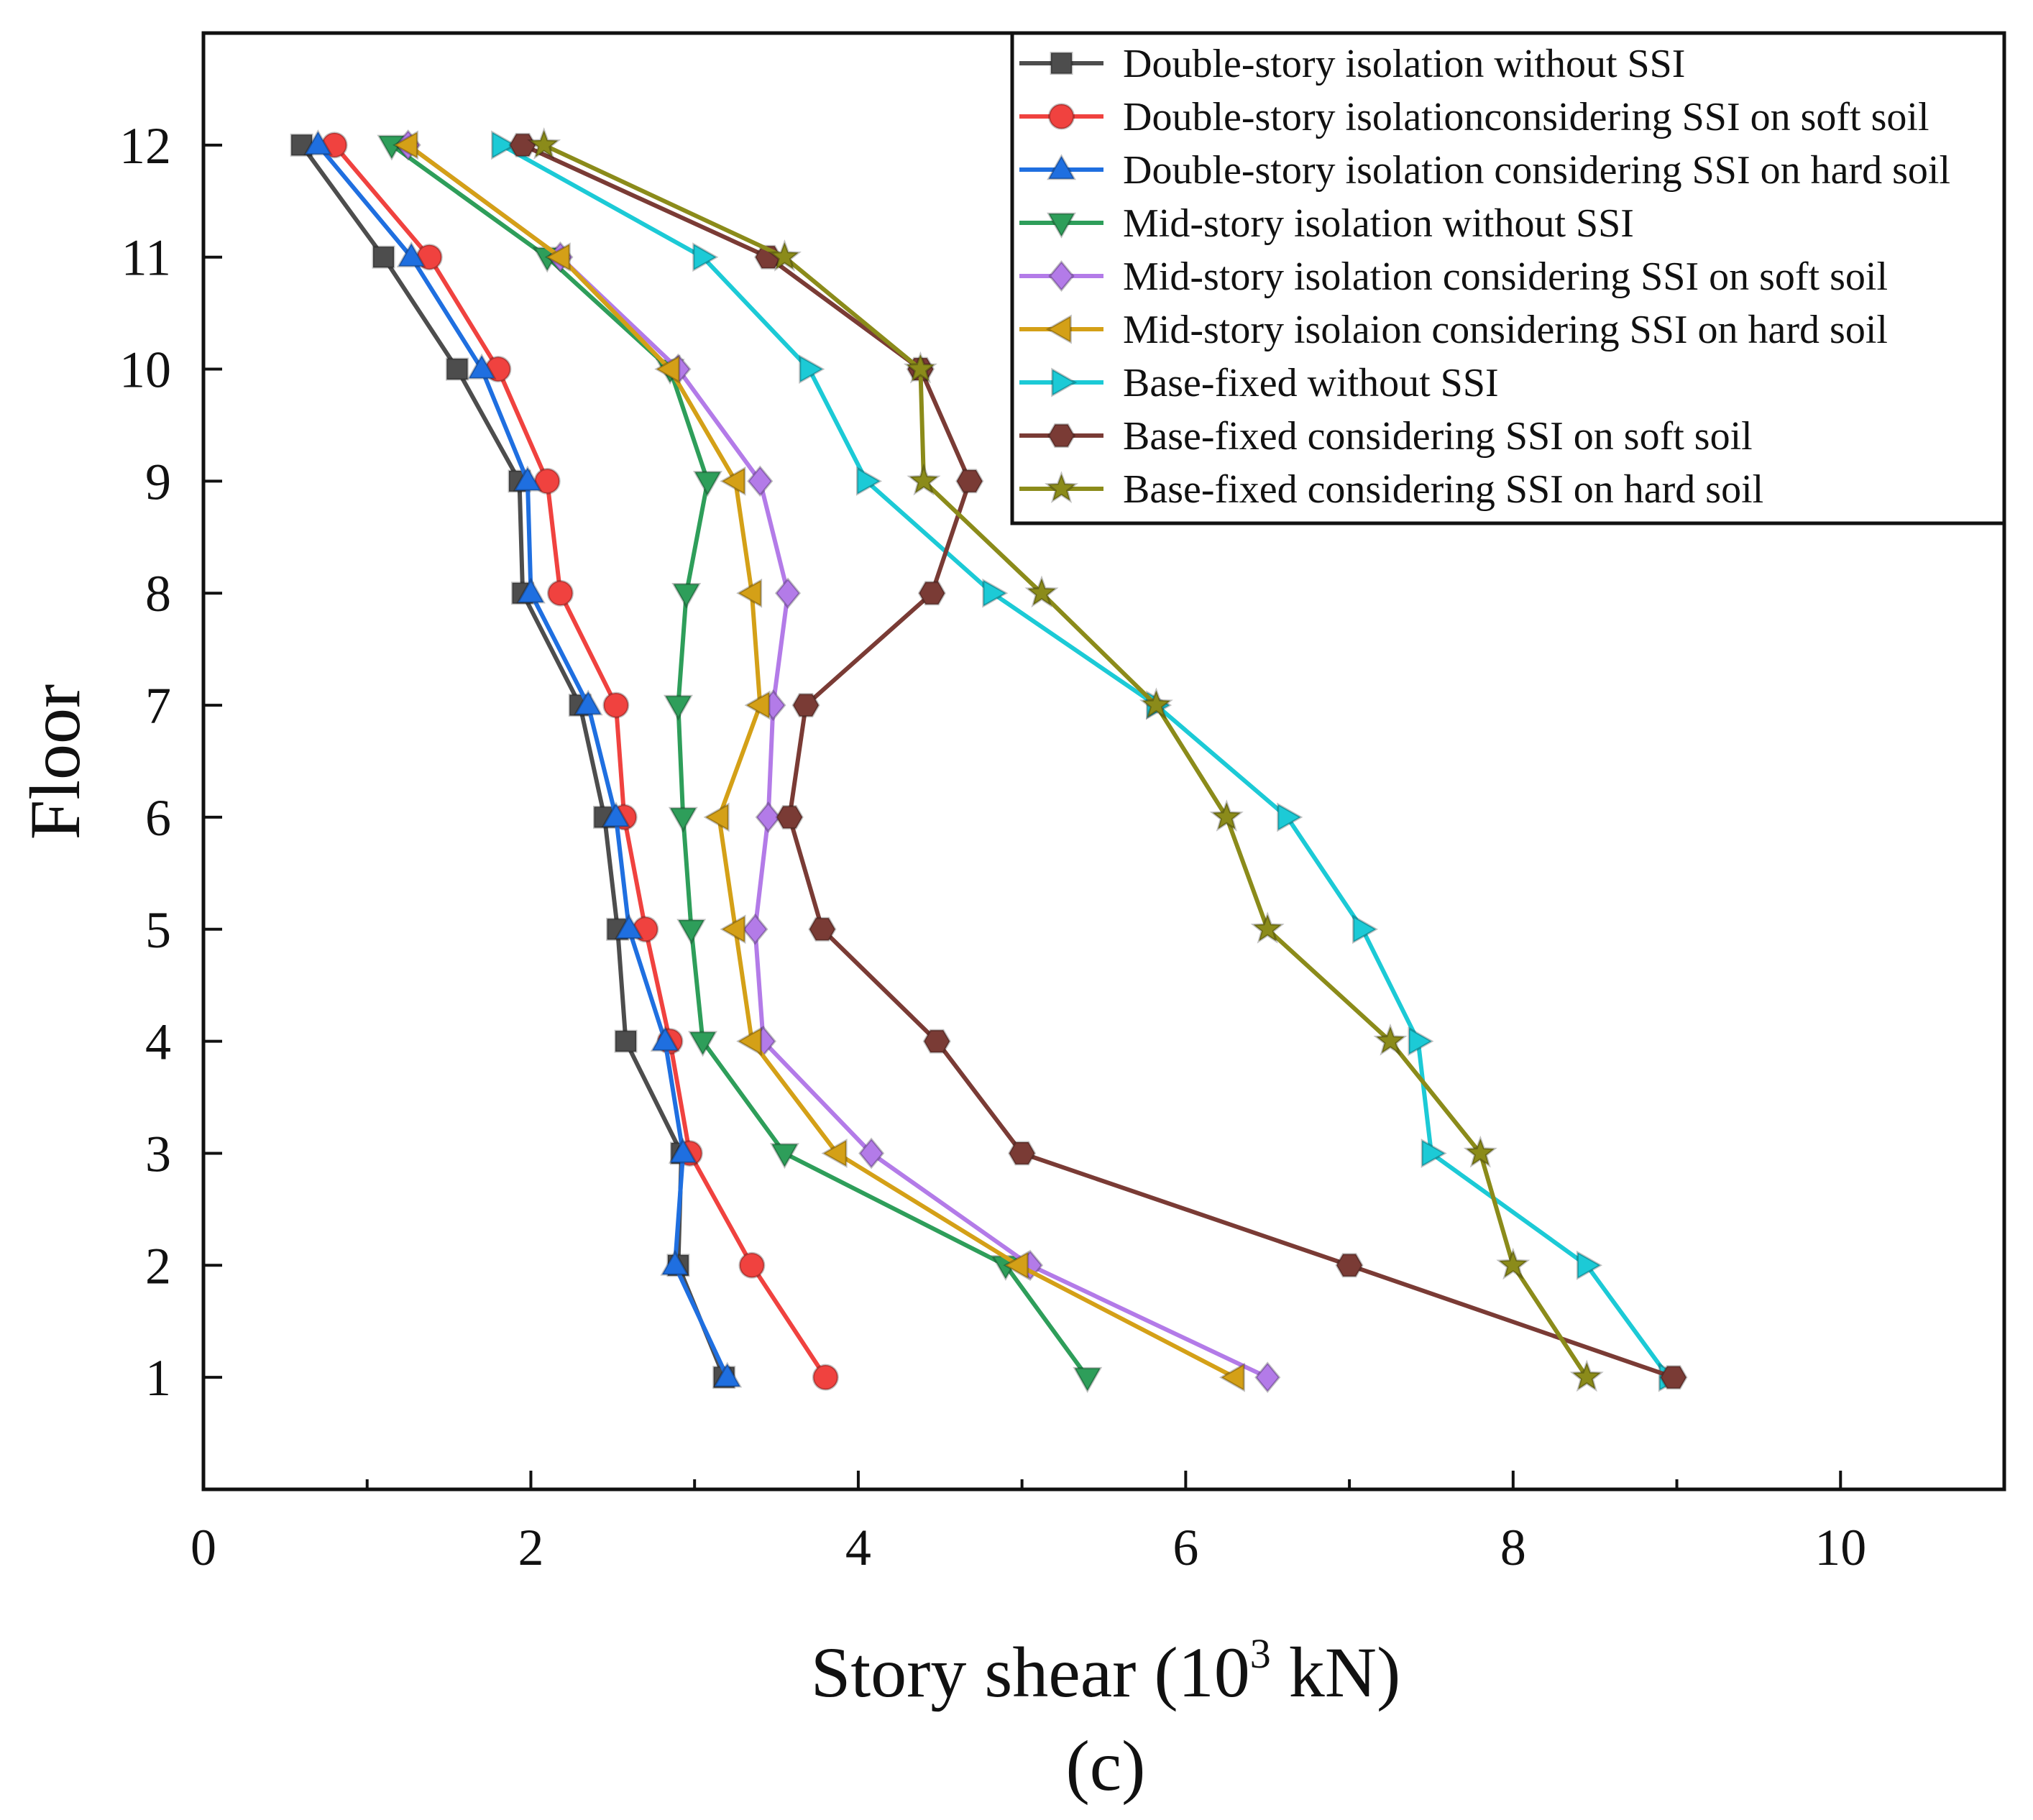 The width and height of the screenshot is (2033, 1820). I want to click on figure-caption: (c), so click(1106, 1766).